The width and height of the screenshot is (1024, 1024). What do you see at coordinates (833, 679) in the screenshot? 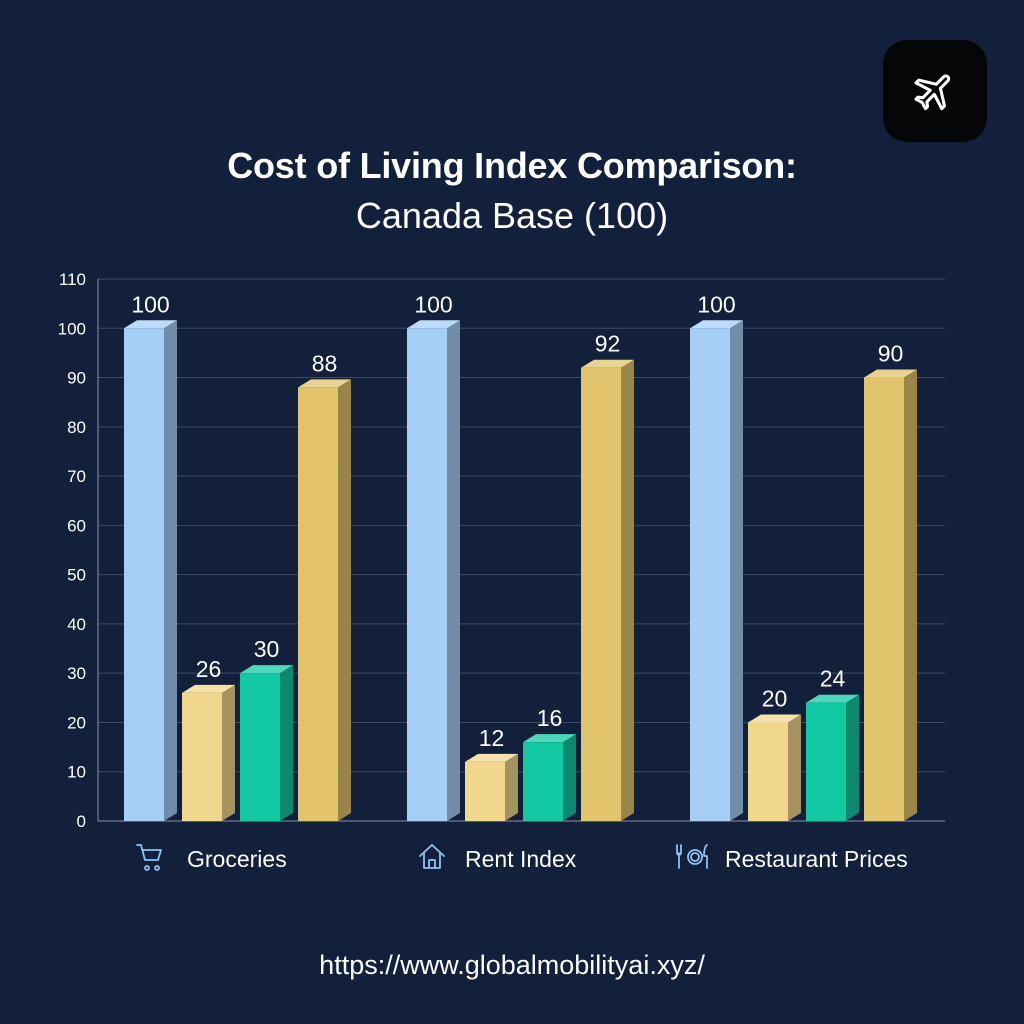
I see `data-label: 24` at bounding box center [833, 679].